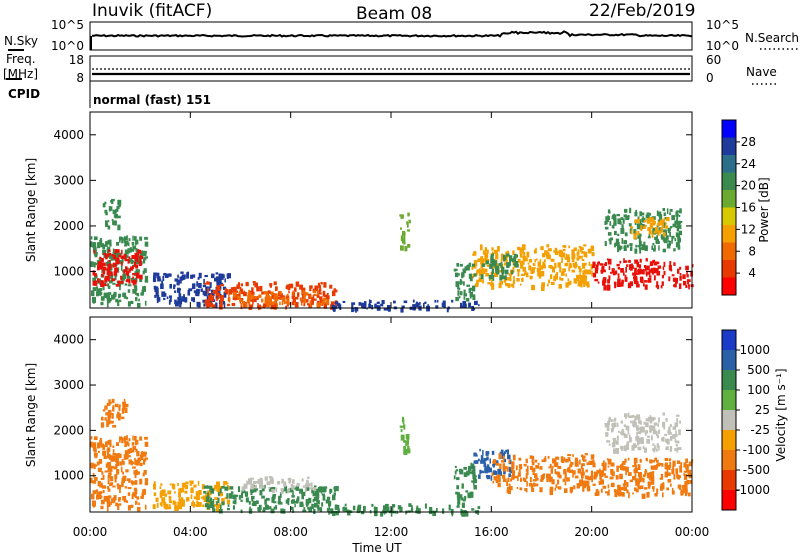 The image size is (800, 558). I want to click on cpid-text: normal (fast) 151, so click(152, 100).